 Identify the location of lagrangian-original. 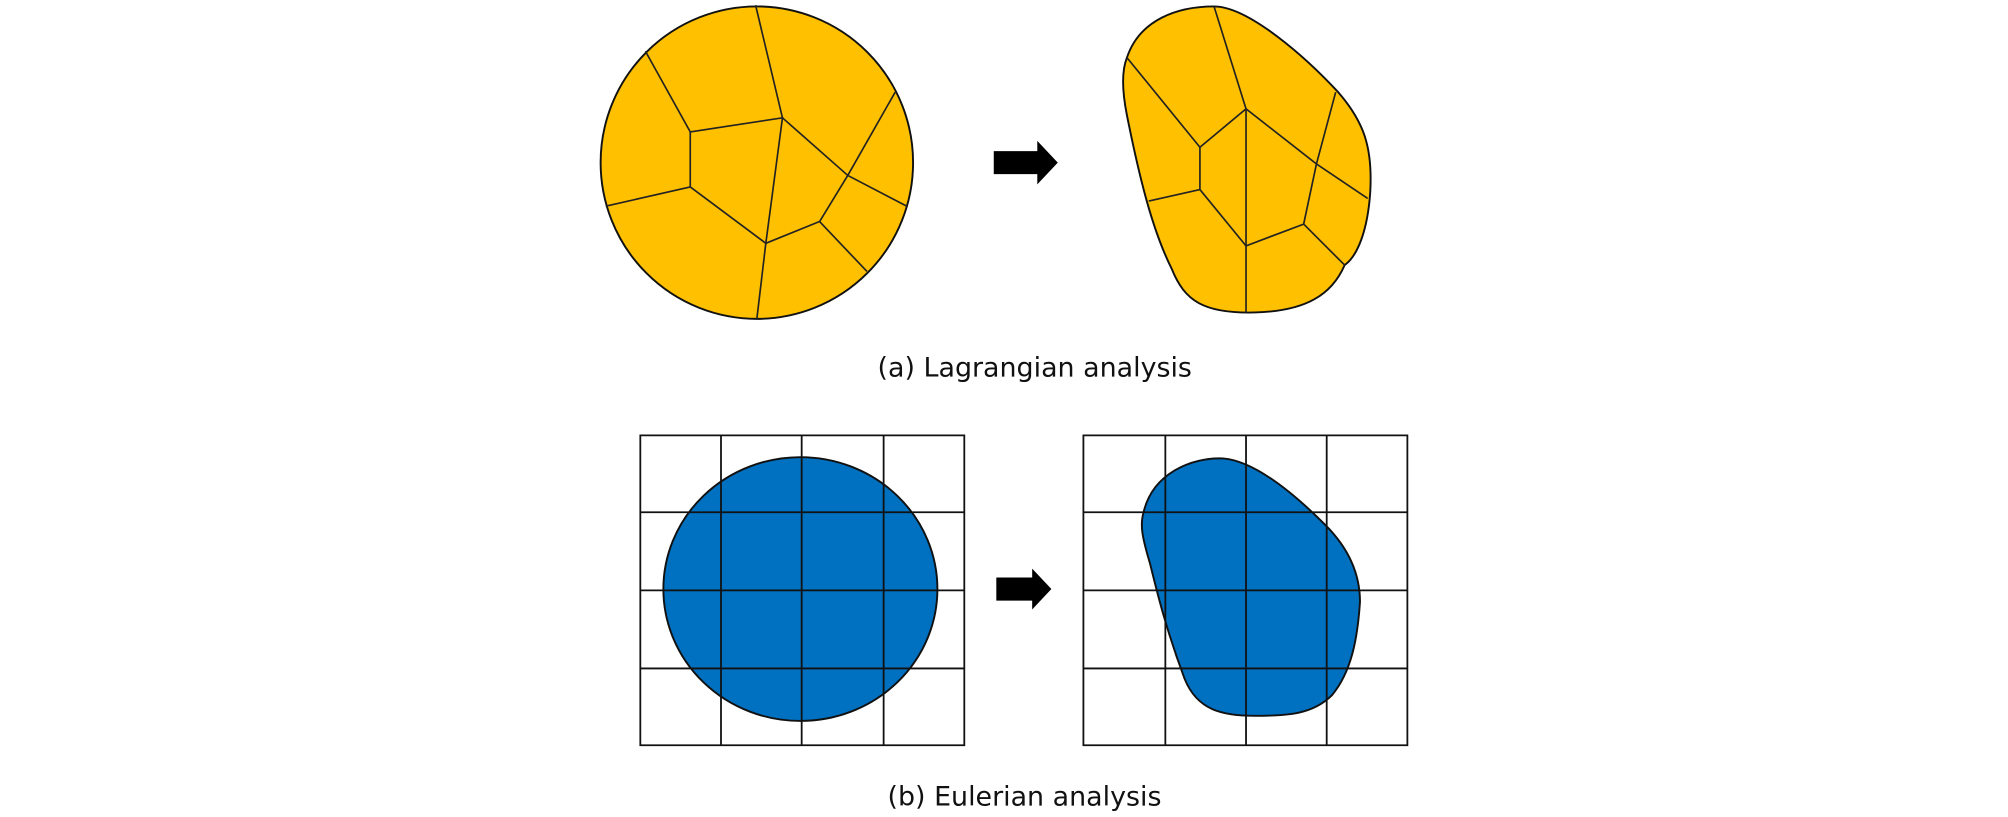
(757, 162).